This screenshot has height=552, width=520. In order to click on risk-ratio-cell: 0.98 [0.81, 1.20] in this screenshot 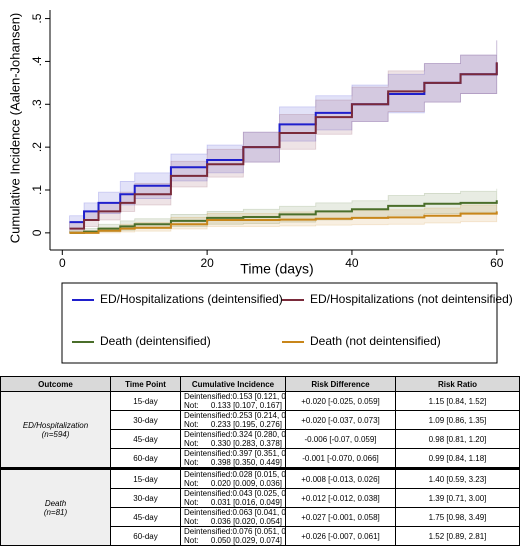, I will do `click(457, 439)`.